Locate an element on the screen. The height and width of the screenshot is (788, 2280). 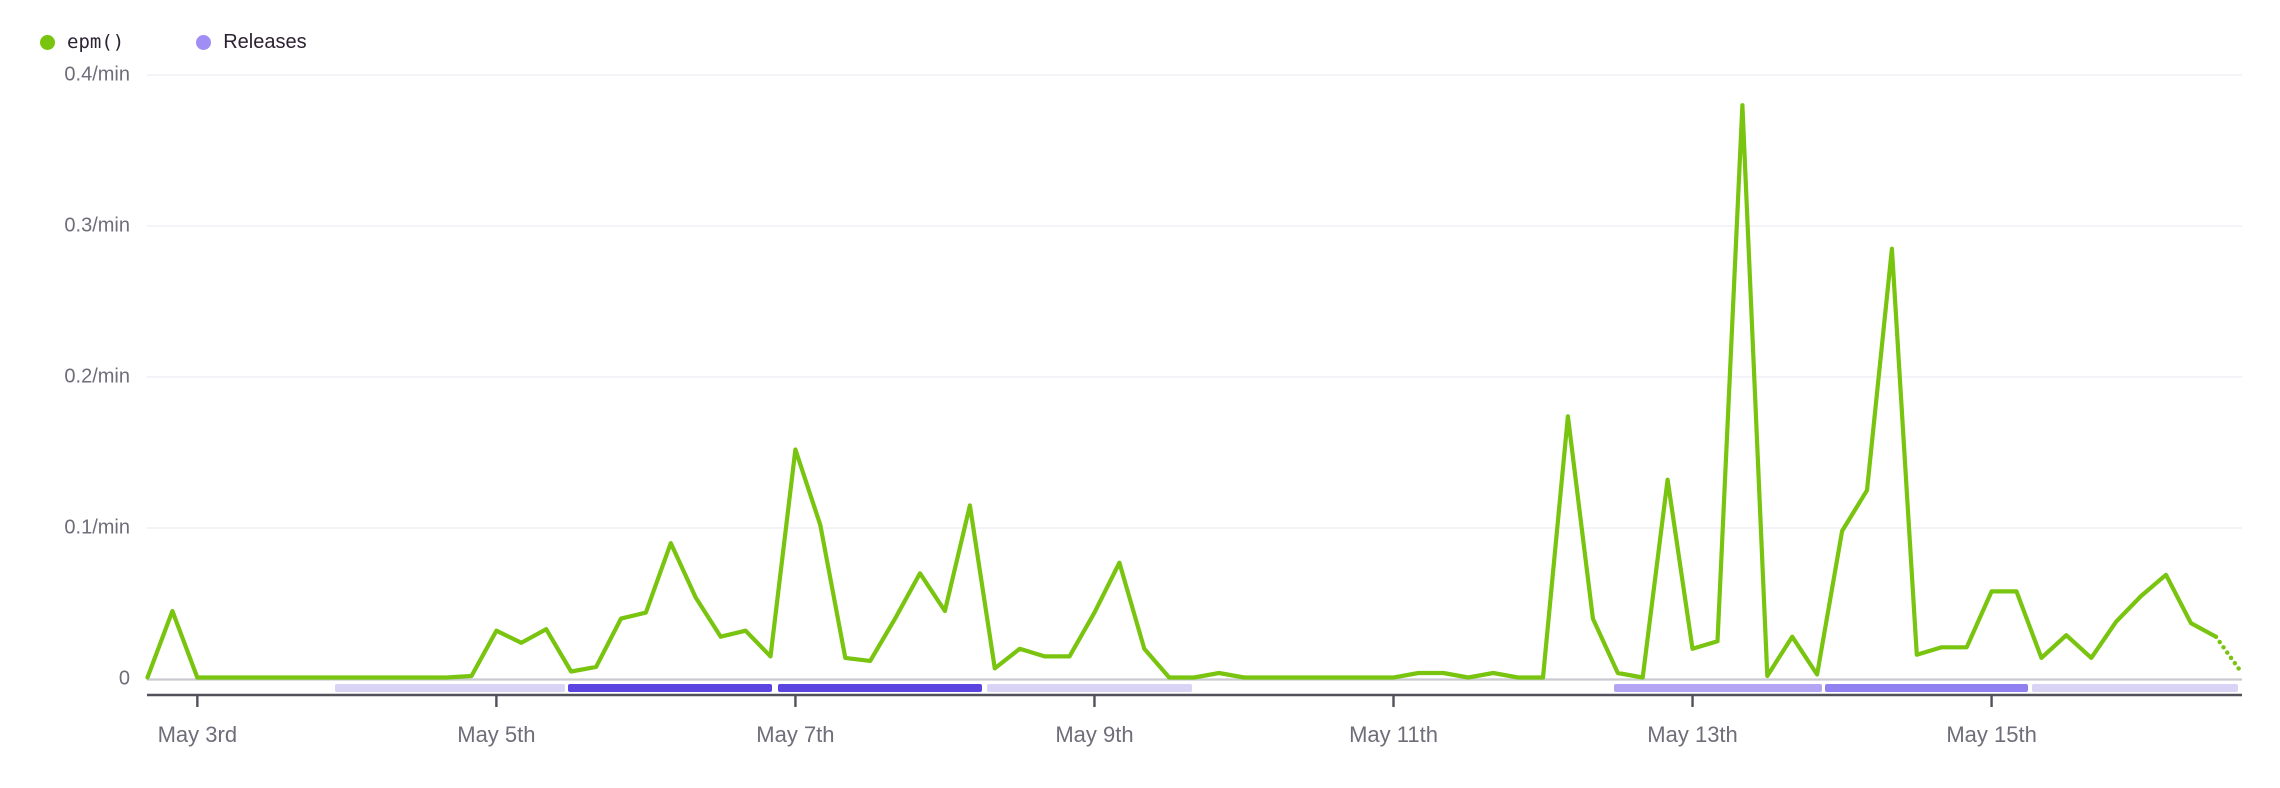
legend-label-epm: epm() is located at coordinates (96, 42).